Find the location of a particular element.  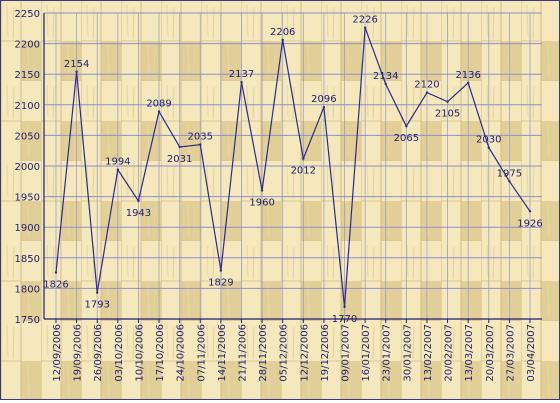

data-label: 1960 is located at coordinates (261, 202).